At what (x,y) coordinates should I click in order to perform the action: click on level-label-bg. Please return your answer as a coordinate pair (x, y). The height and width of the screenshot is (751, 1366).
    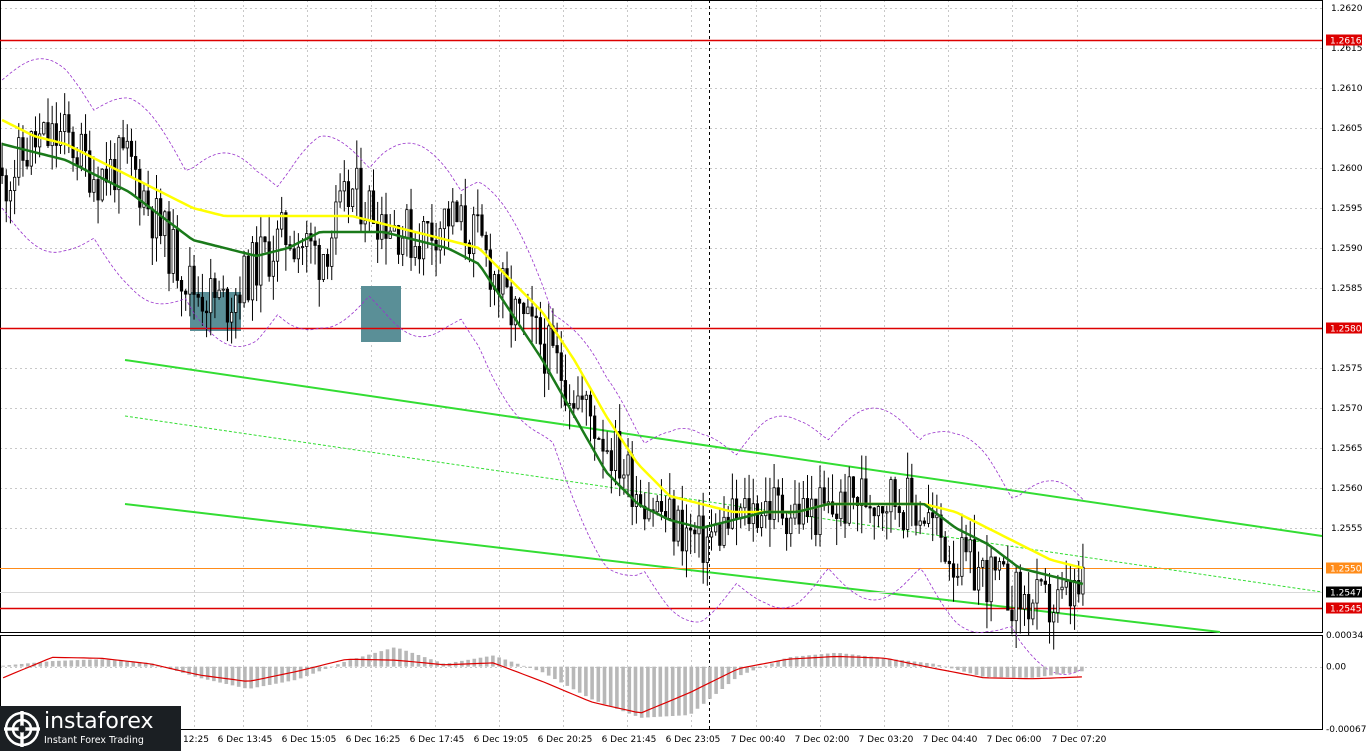
    Looking at the image, I should click on (1344, 40).